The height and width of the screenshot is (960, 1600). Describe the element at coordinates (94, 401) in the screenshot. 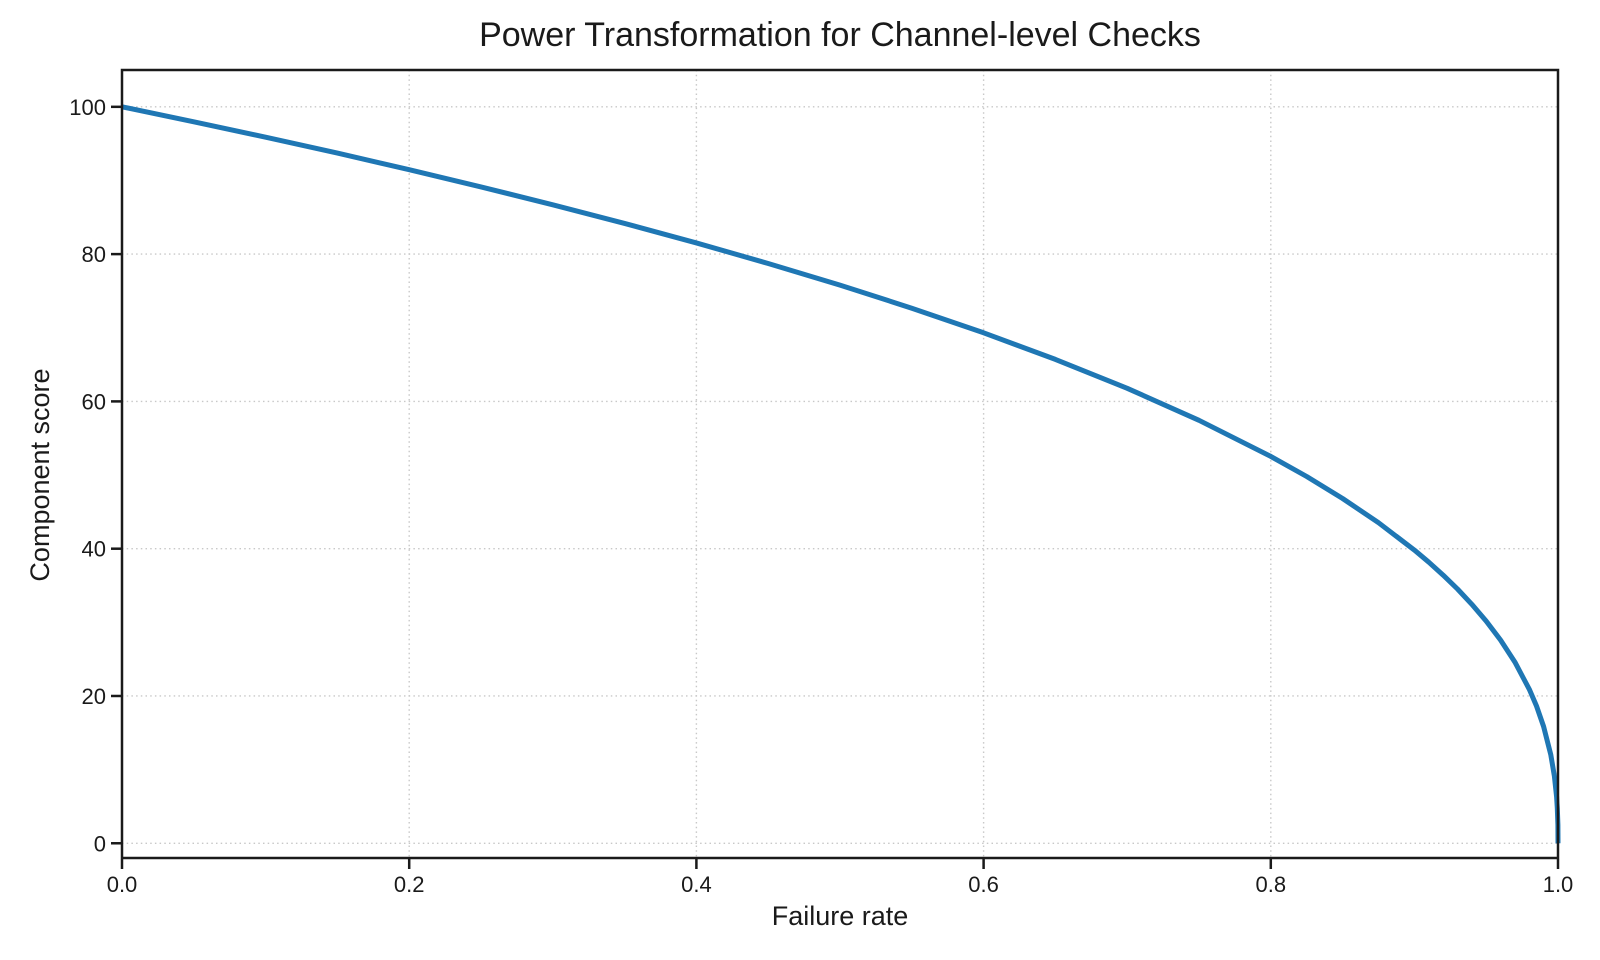

I see `y-tick-label: 60` at that location.